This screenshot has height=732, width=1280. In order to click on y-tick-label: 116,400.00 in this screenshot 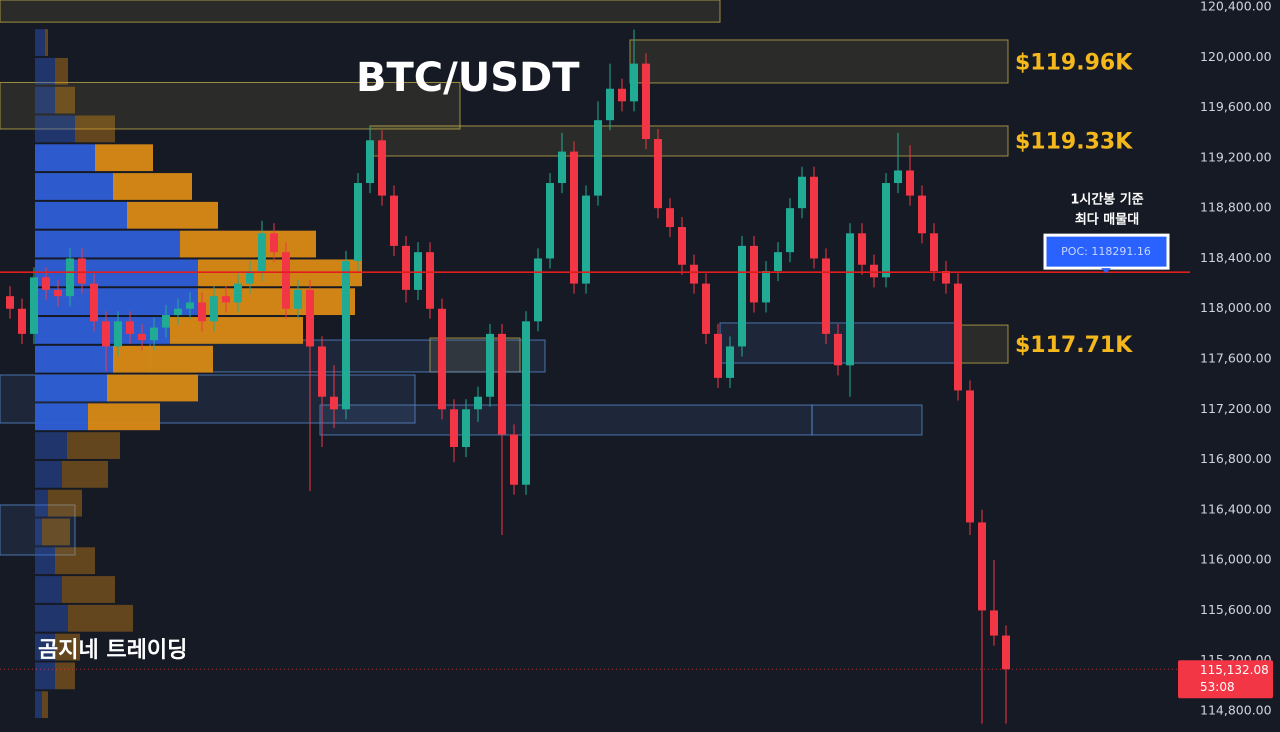, I will do `click(1236, 508)`.